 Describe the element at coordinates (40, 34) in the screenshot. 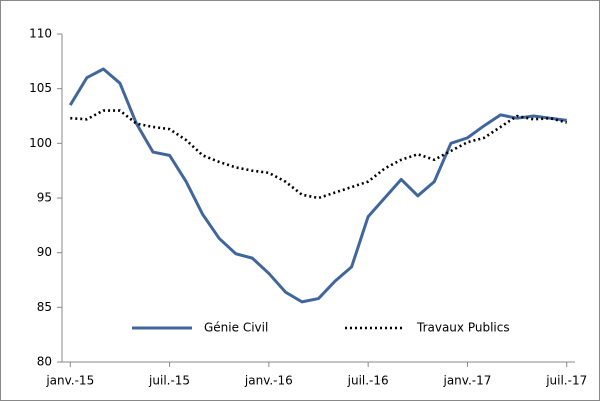

I see `y-tick-label: 110` at that location.